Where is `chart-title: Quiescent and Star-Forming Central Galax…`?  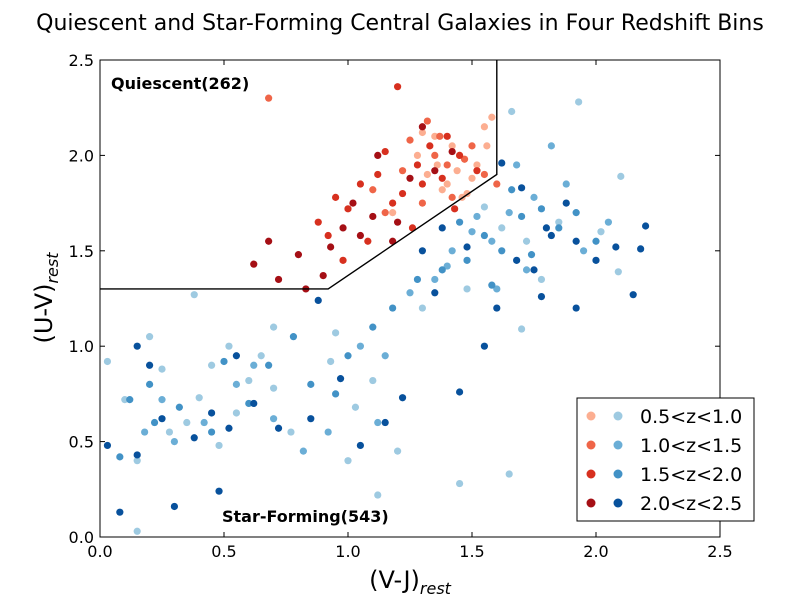
chart-title: Quiescent and Star-Forming Central Galax… is located at coordinates (400, 23).